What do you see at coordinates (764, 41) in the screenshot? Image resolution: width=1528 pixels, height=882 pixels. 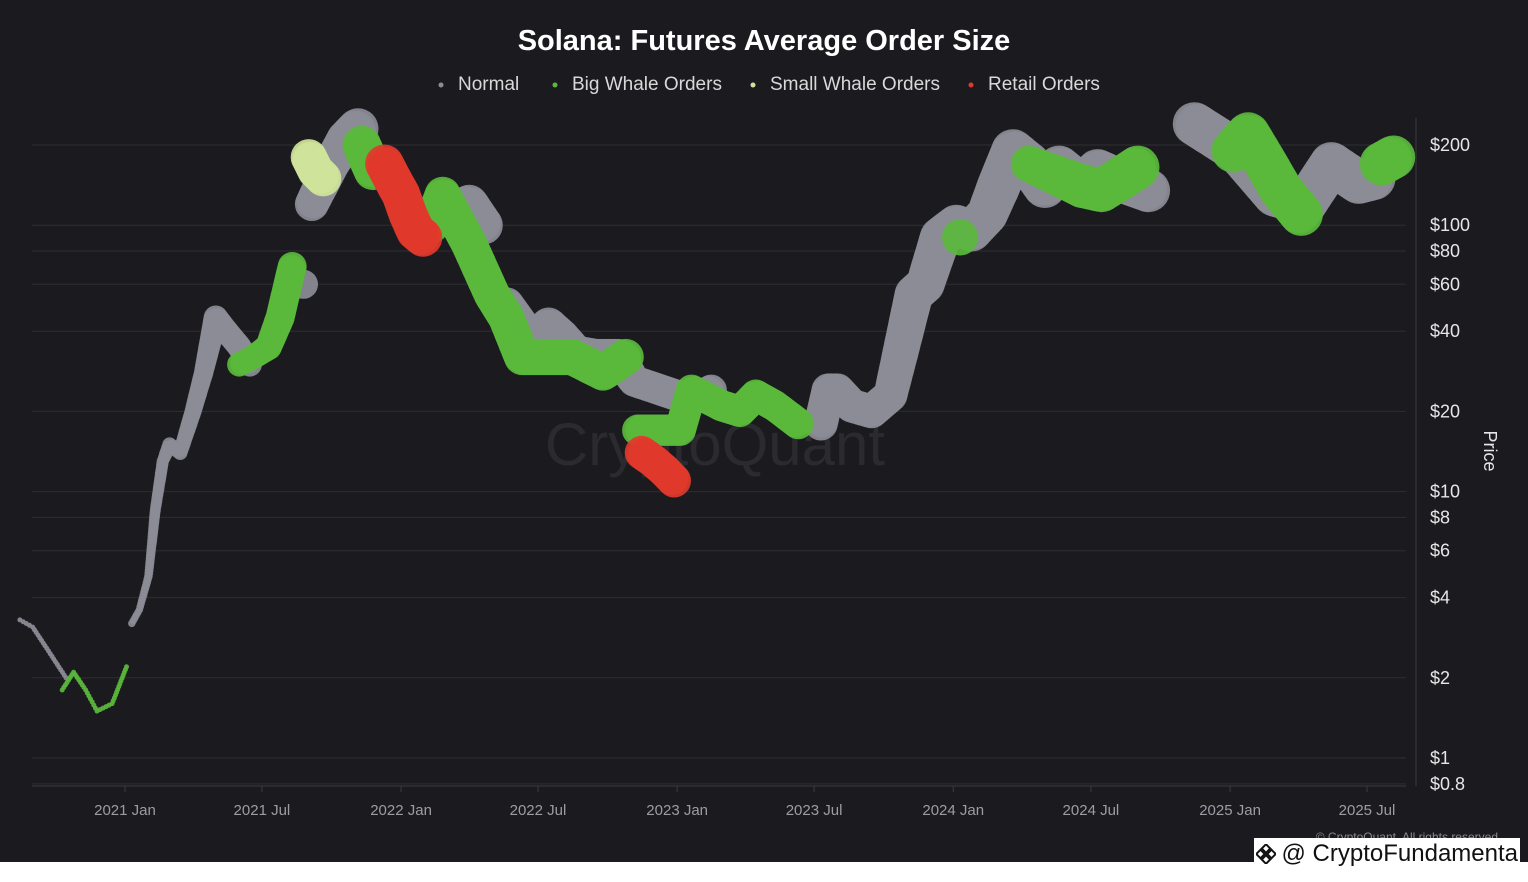 I see `chart-title: Solana: Futures Average Order Size` at bounding box center [764, 41].